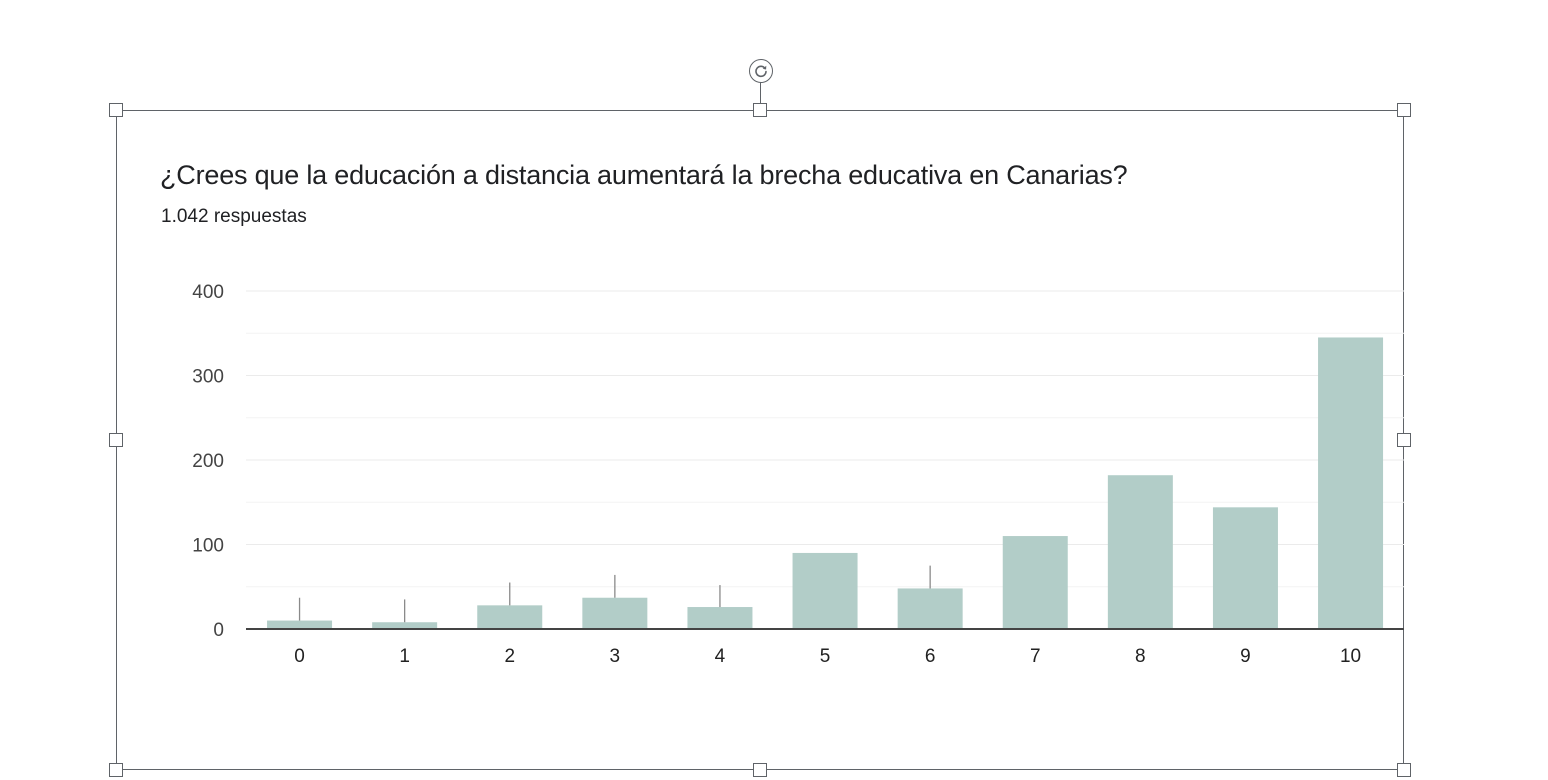 This screenshot has height=780, width=1548. What do you see at coordinates (509, 656) in the screenshot?
I see `x-tick-label: 2` at bounding box center [509, 656].